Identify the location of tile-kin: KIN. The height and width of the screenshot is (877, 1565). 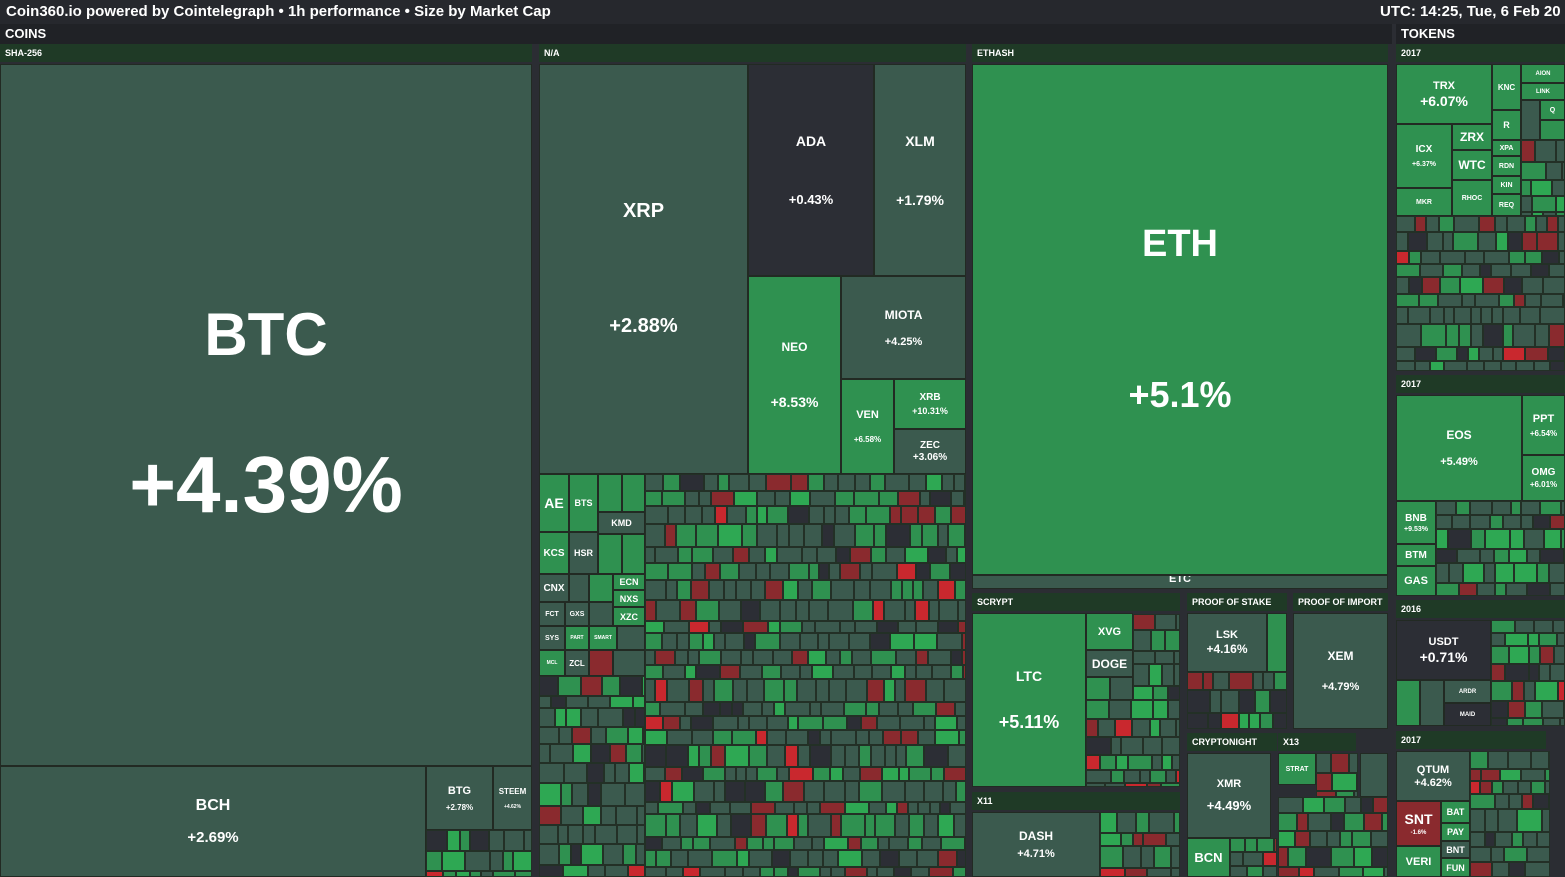
(1506, 185).